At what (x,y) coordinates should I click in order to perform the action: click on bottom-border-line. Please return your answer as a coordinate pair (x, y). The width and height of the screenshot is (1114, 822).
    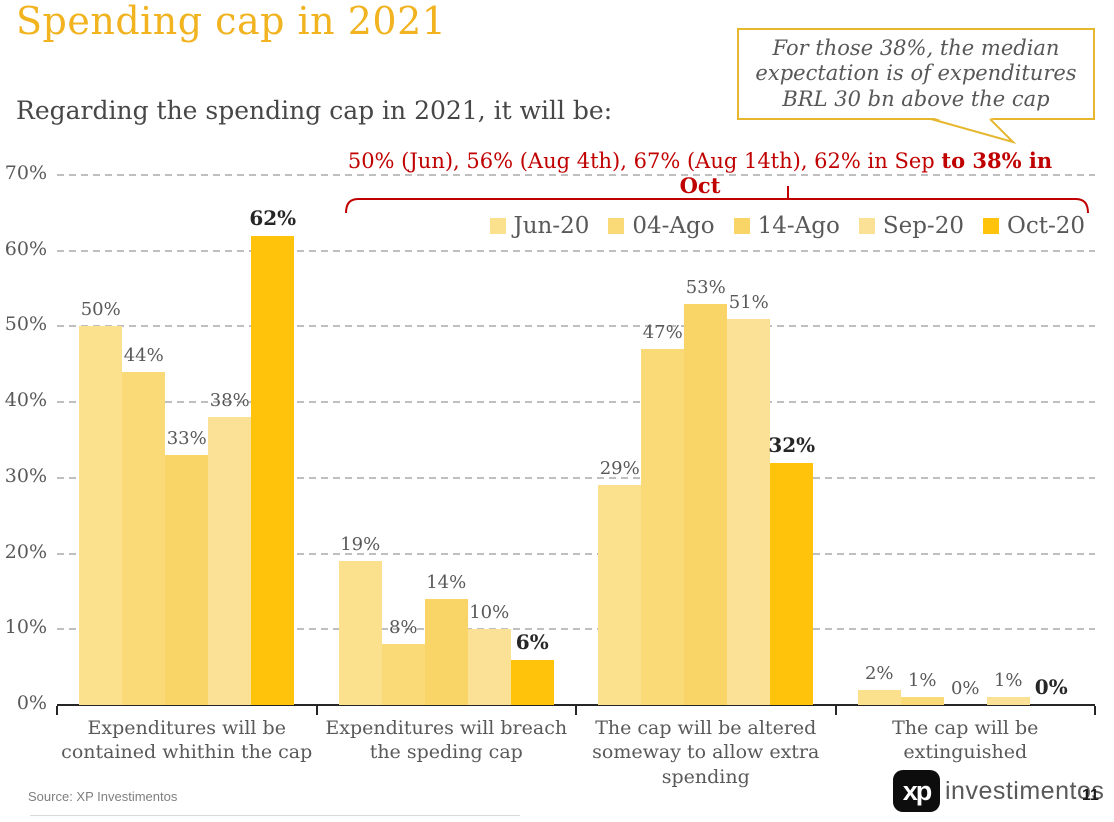
    Looking at the image, I should click on (275, 815).